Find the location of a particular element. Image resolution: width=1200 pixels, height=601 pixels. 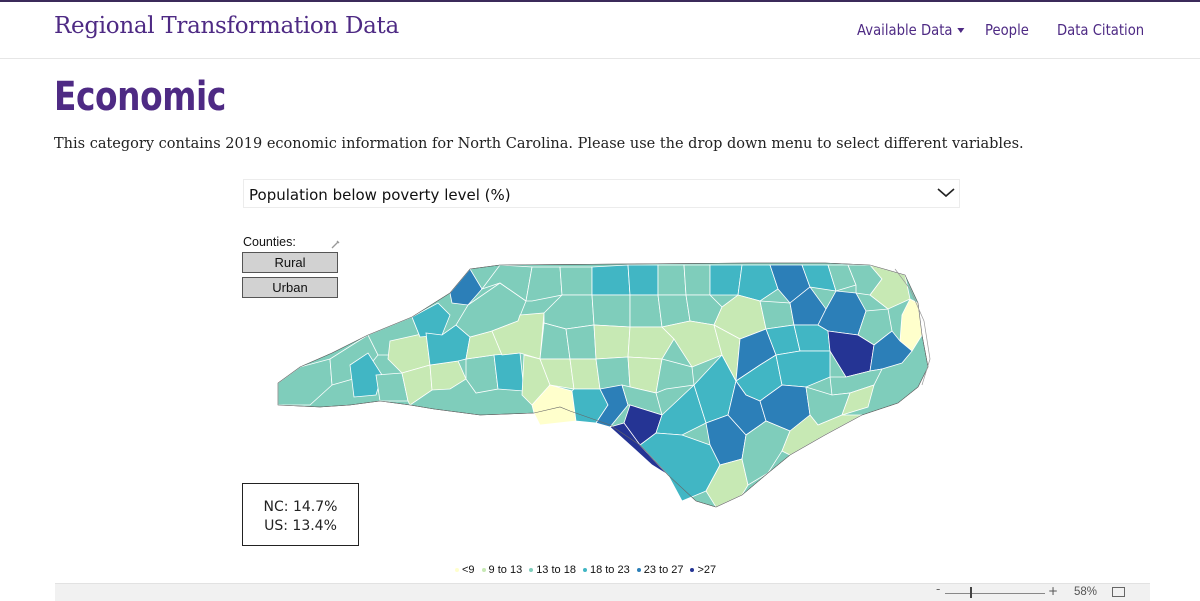

legend-item: >27 is located at coordinates (703, 570).